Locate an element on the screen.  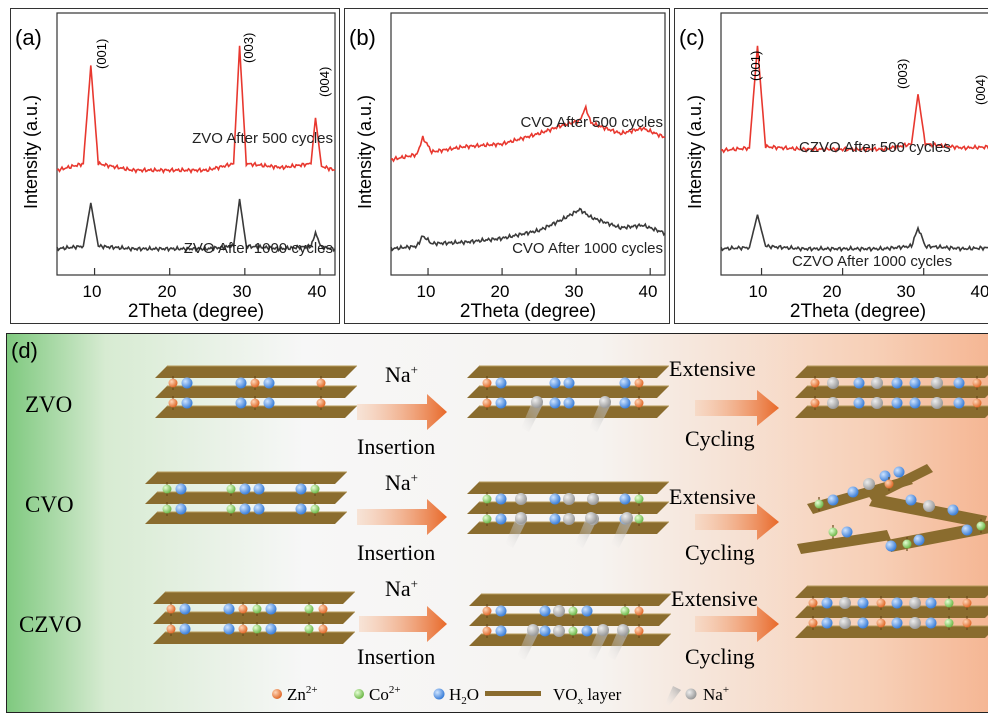
peak-label-001: (001) is located at coordinates (755, 66).